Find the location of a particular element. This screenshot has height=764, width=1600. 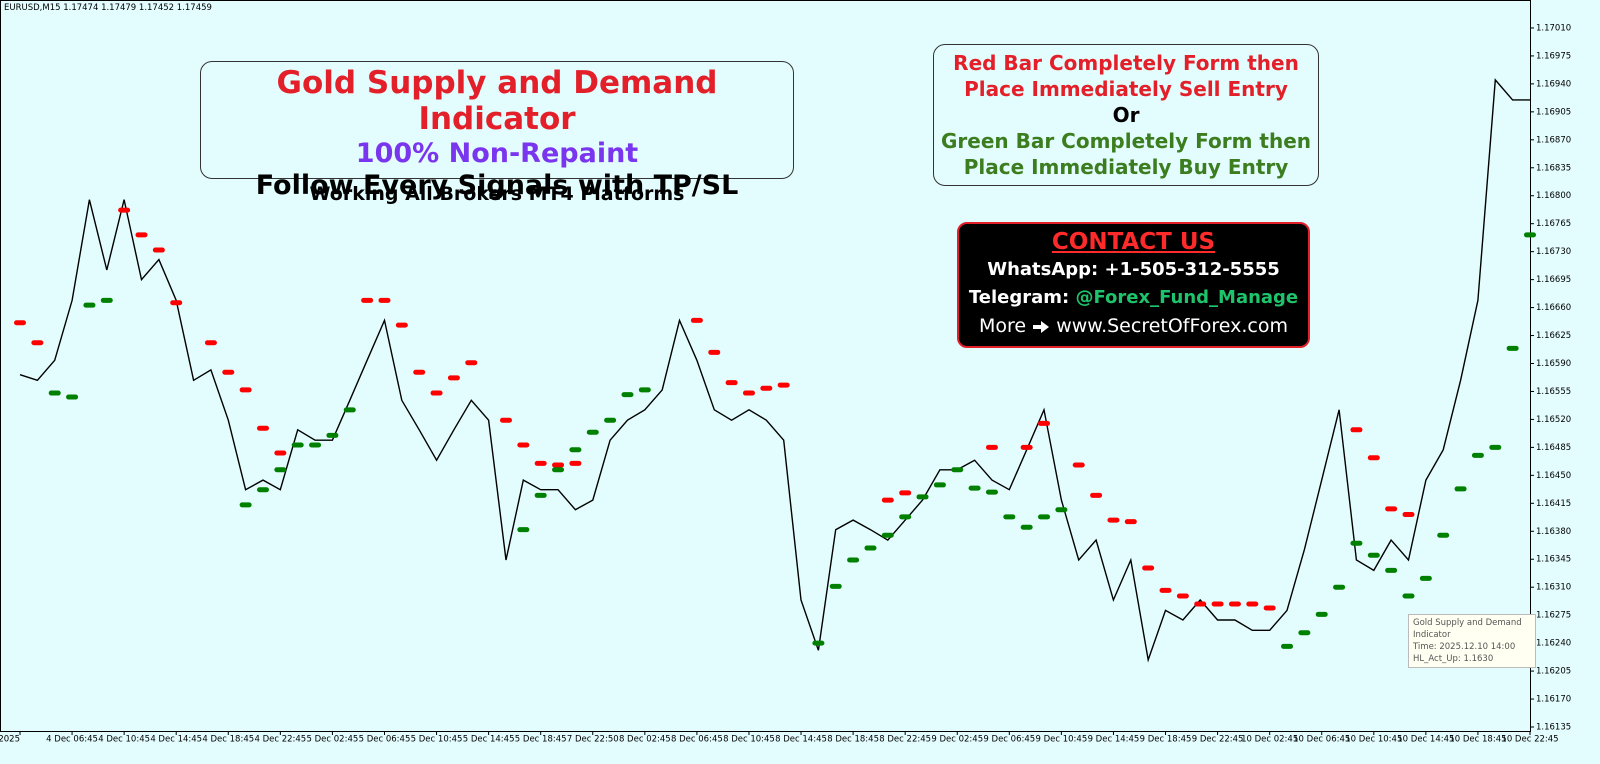

x-tick-label: 9 Dec 10:45 is located at coordinates (1061, 740).